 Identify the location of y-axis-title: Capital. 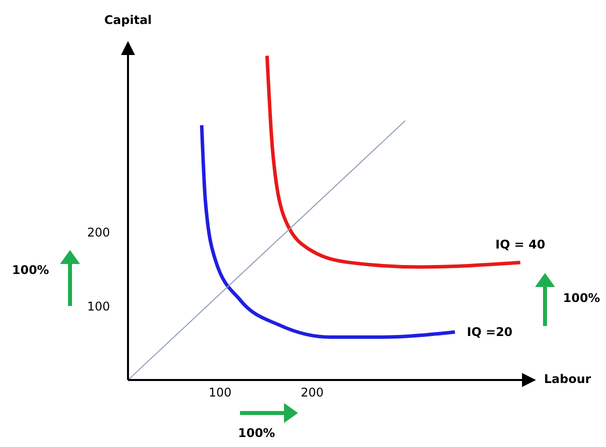
(128, 20).